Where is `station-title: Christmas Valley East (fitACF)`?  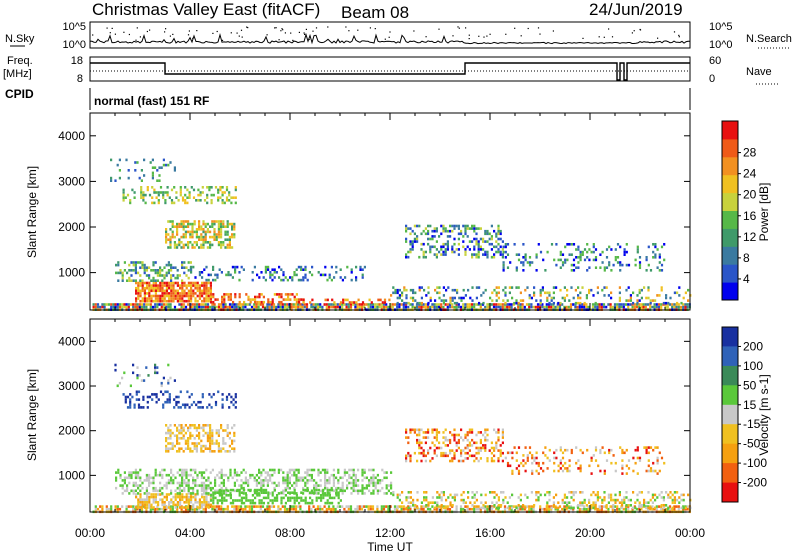 station-title: Christmas Valley East (fitACF) is located at coordinates (206, 9).